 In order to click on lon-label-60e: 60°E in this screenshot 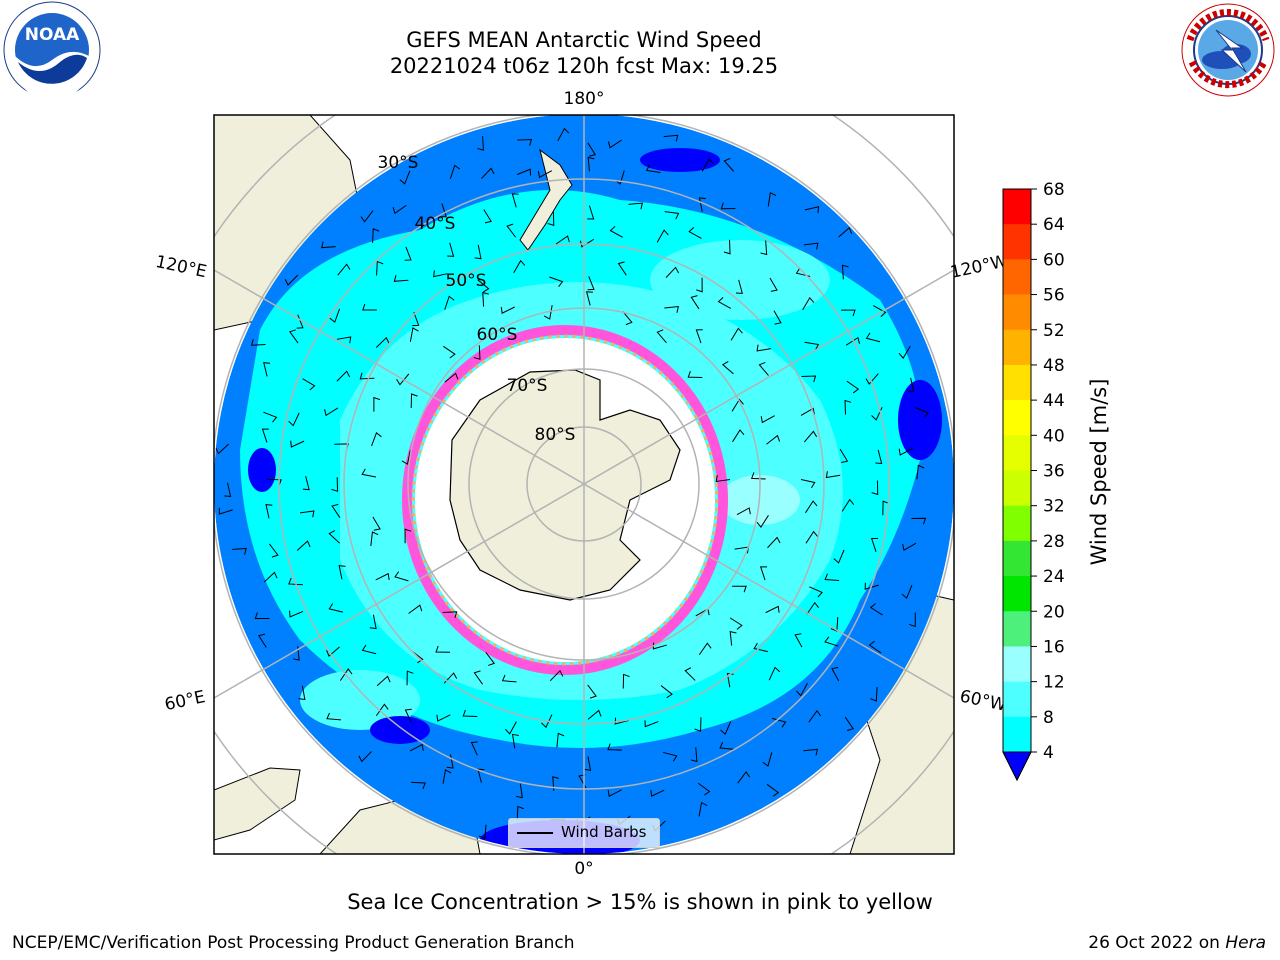, I will do `click(185, 701)`.